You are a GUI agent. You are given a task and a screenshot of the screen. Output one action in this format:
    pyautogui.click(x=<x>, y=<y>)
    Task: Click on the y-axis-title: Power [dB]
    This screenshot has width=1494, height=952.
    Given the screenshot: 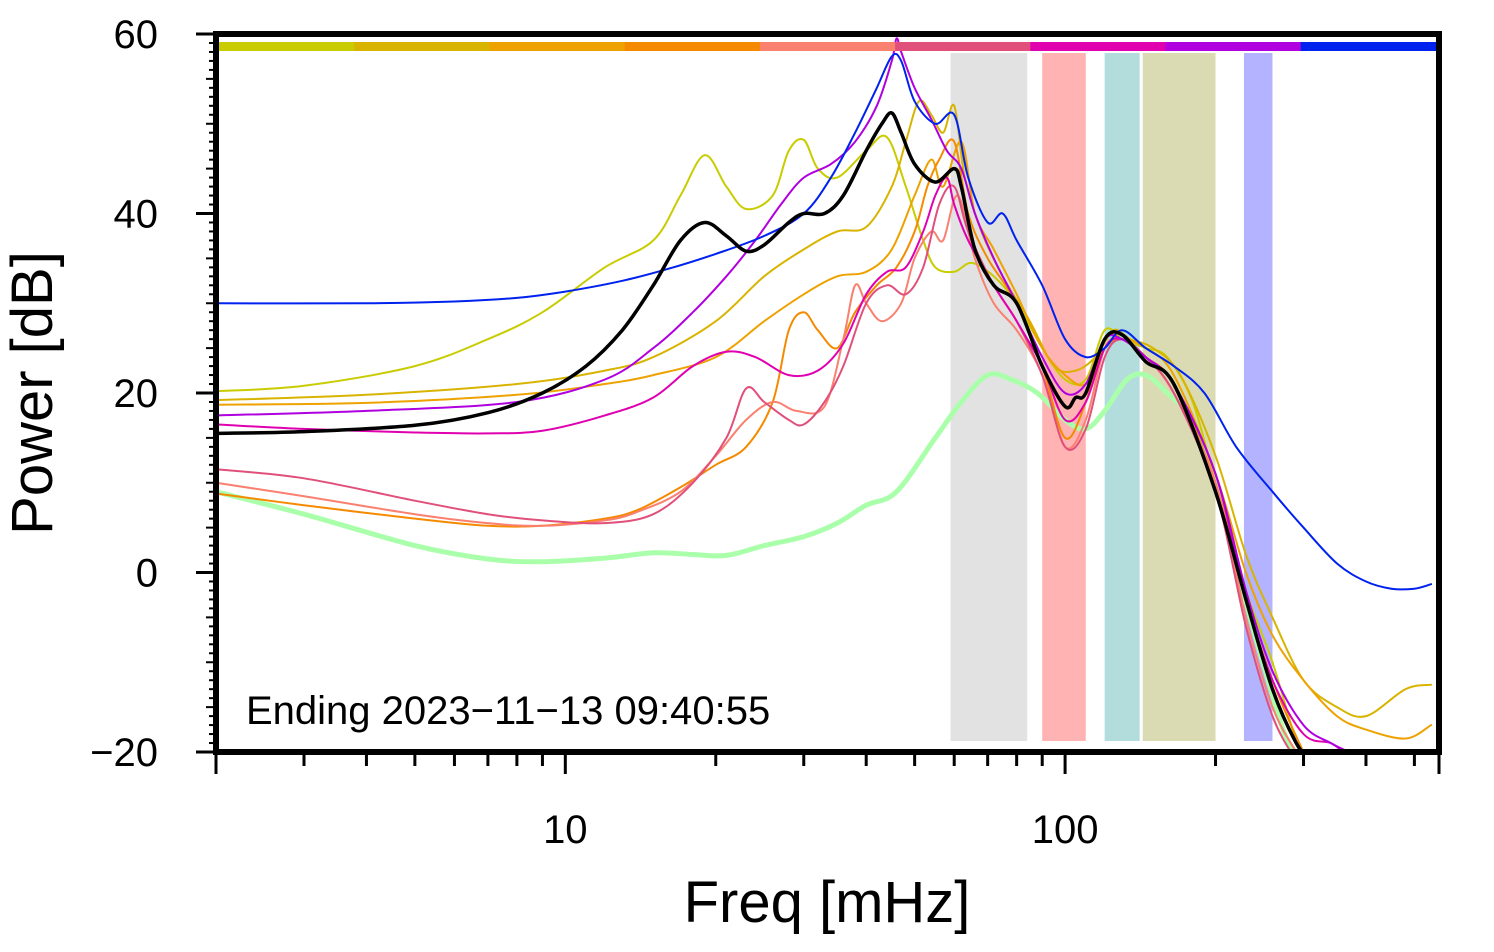 What is the action you would take?
    pyautogui.click(x=32, y=393)
    